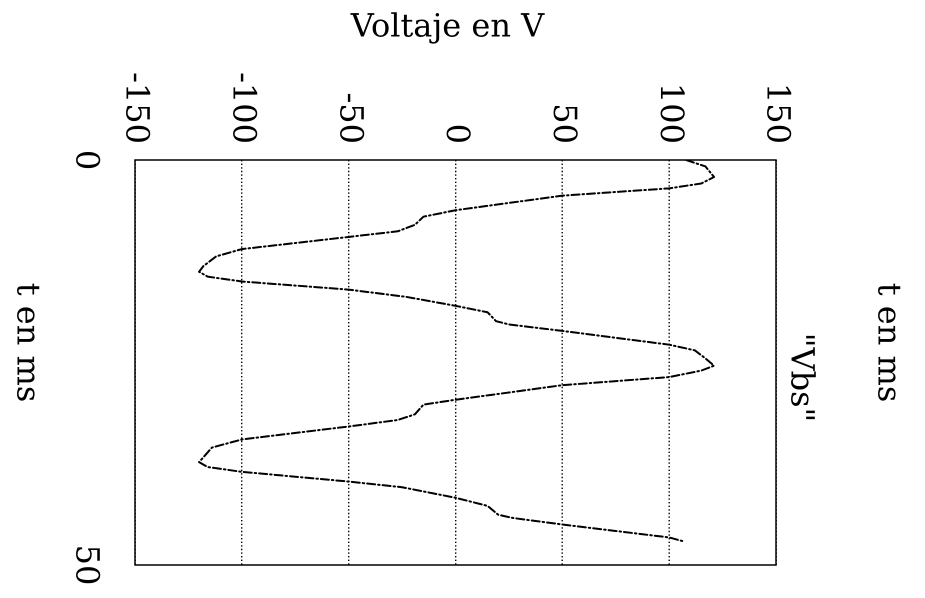  Describe the element at coordinates (803, 377) in the screenshot. I see `text: "Vbs"` at that location.